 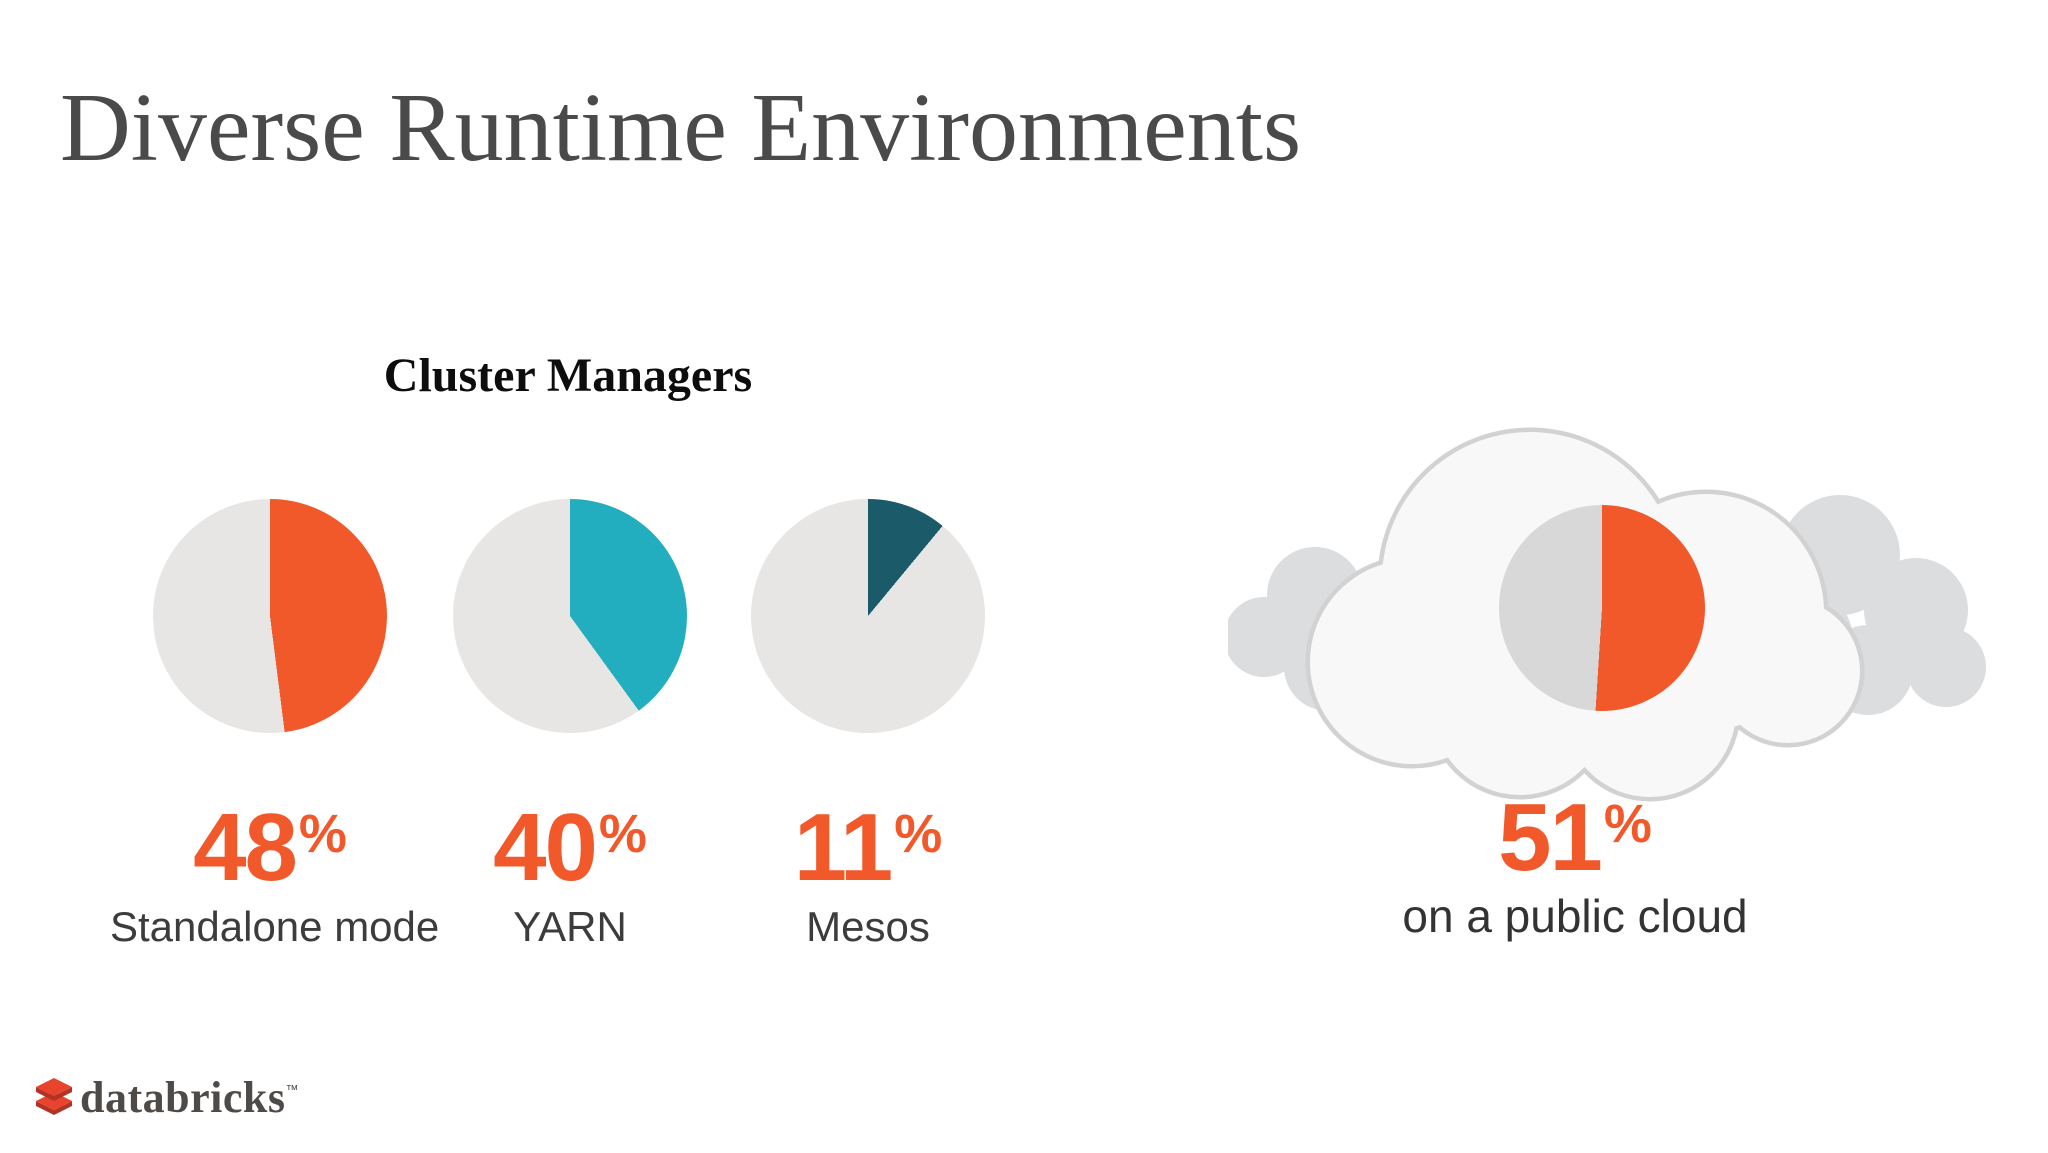 What do you see at coordinates (868, 927) in the screenshot?
I see `mesos-label: Mesos` at bounding box center [868, 927].